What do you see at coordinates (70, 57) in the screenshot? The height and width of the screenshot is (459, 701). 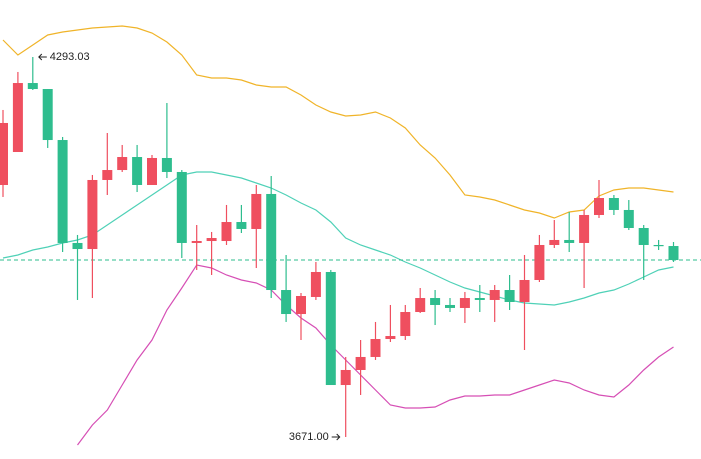 I see `max-label: 4293.03` at bounding box center [70, 57].